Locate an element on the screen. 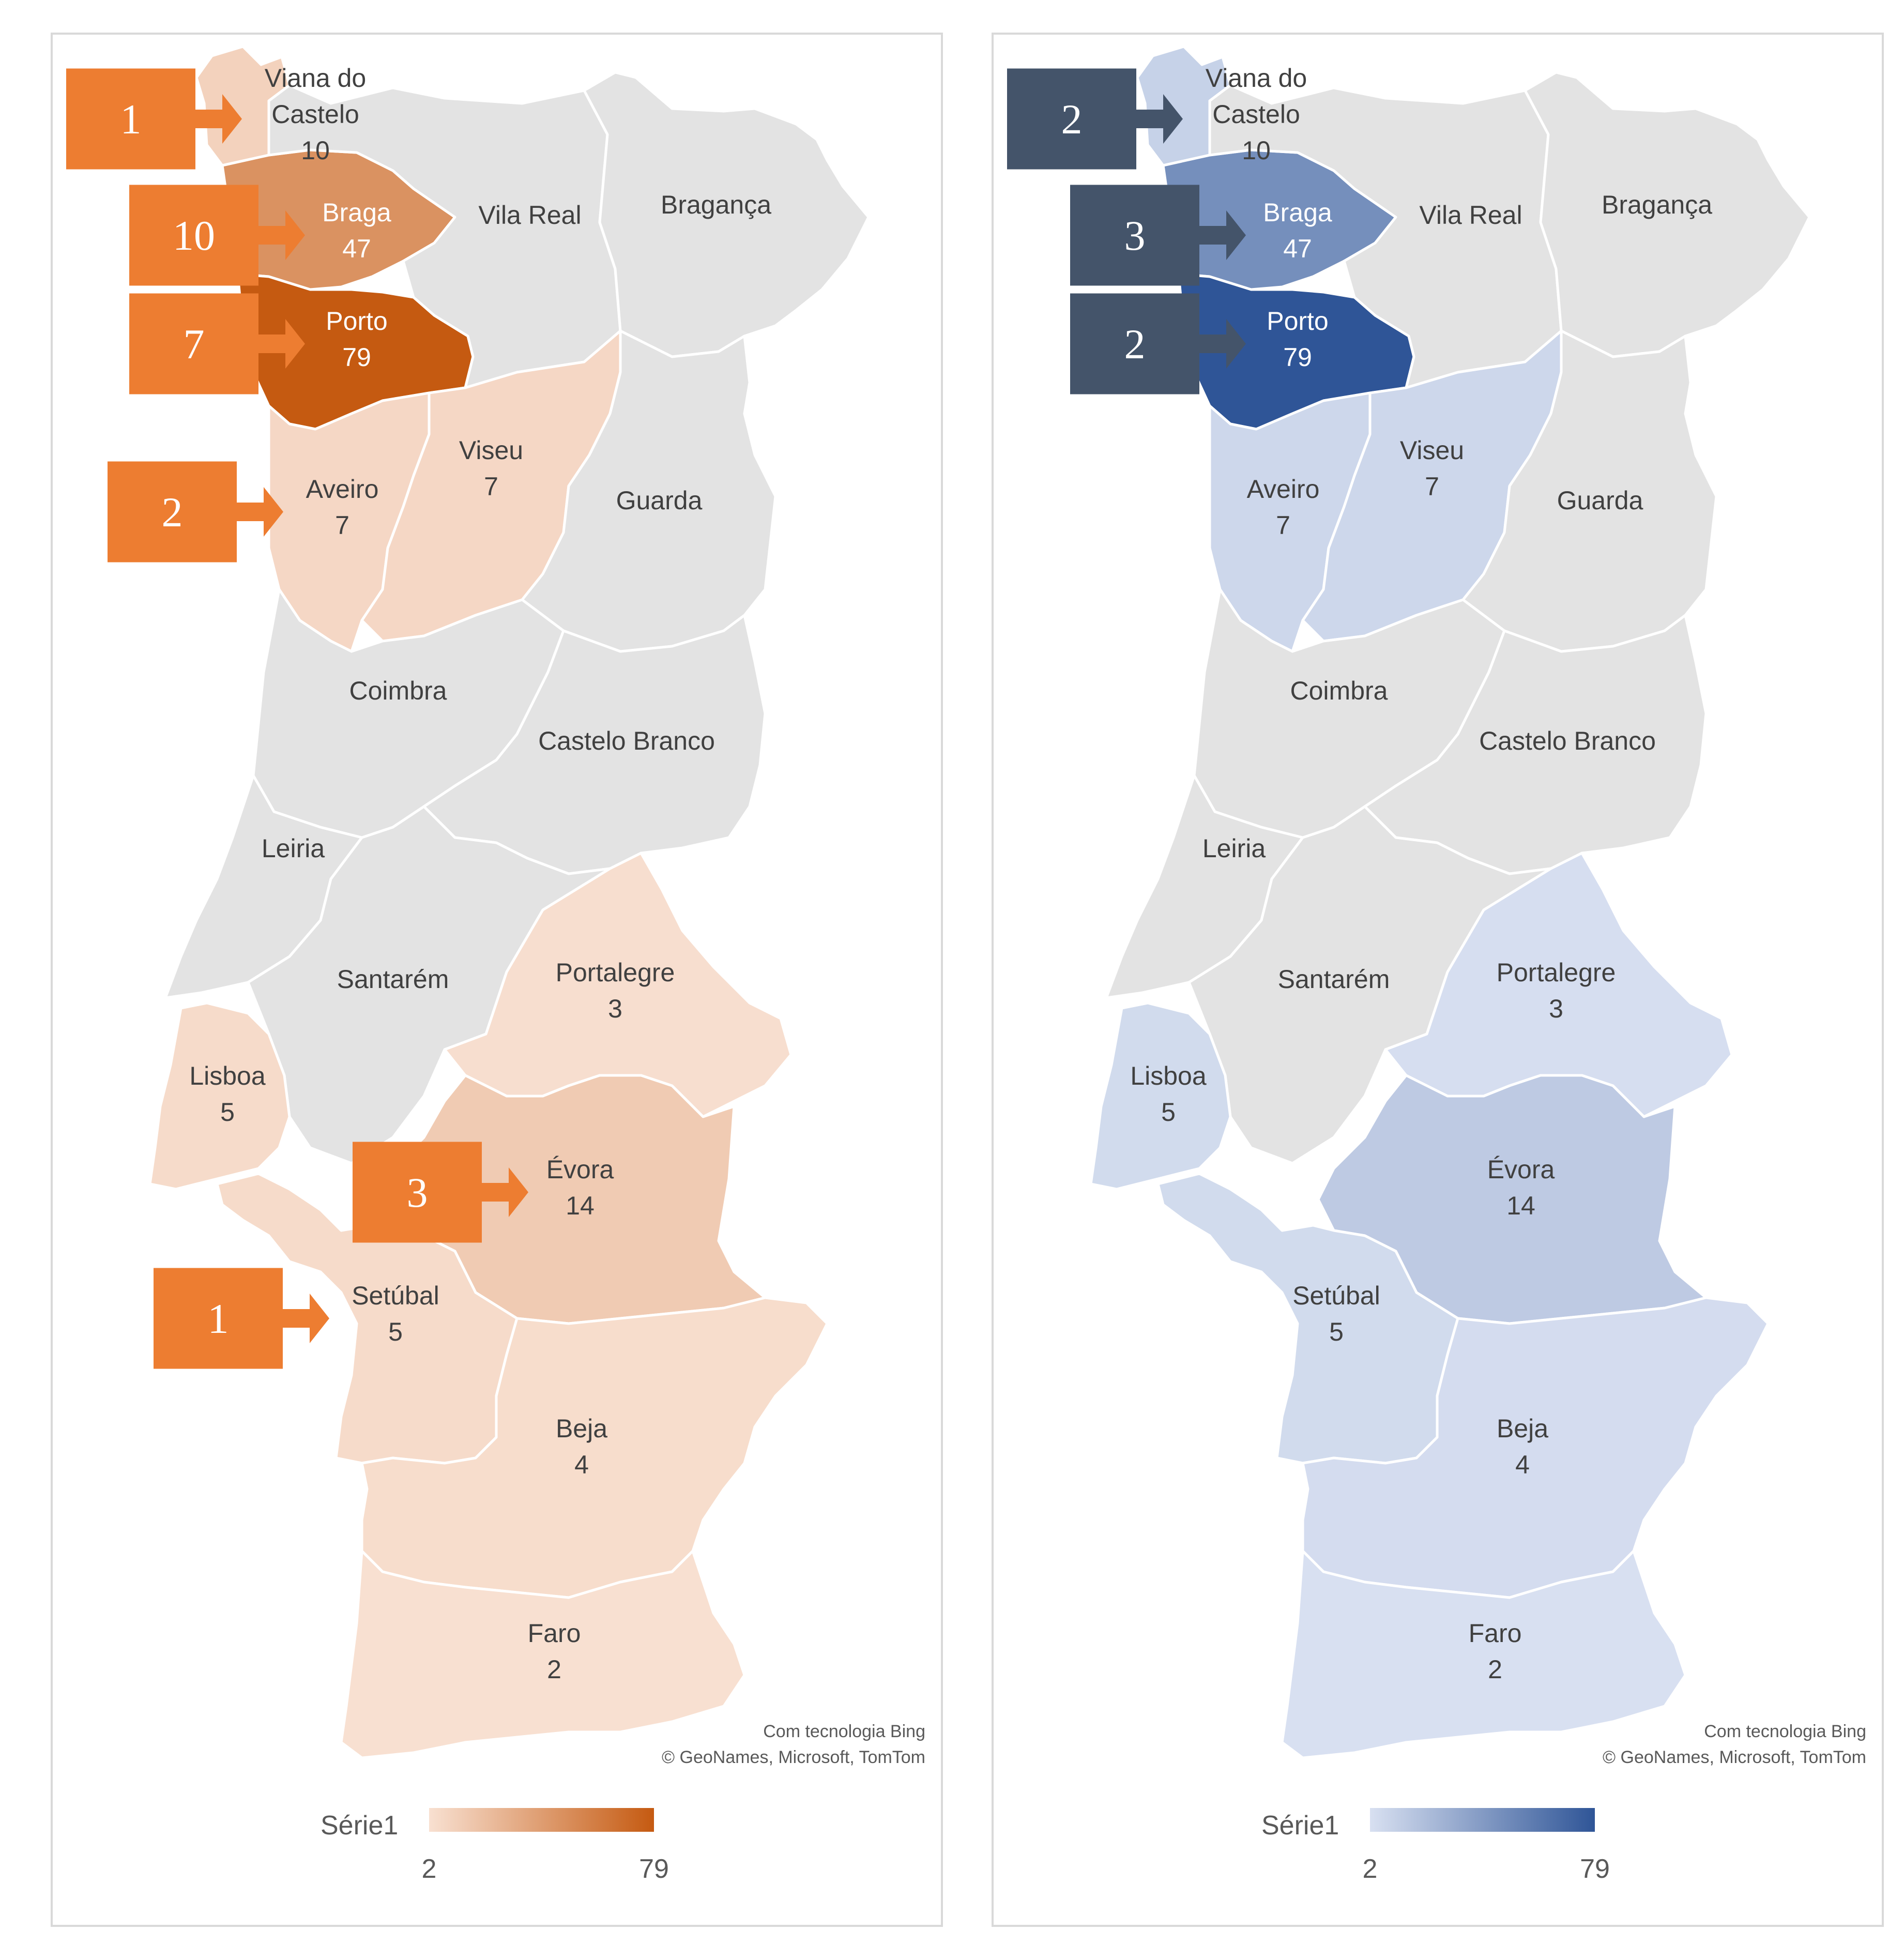  callout-porto: 2 is located at coordinates (1158, 344).